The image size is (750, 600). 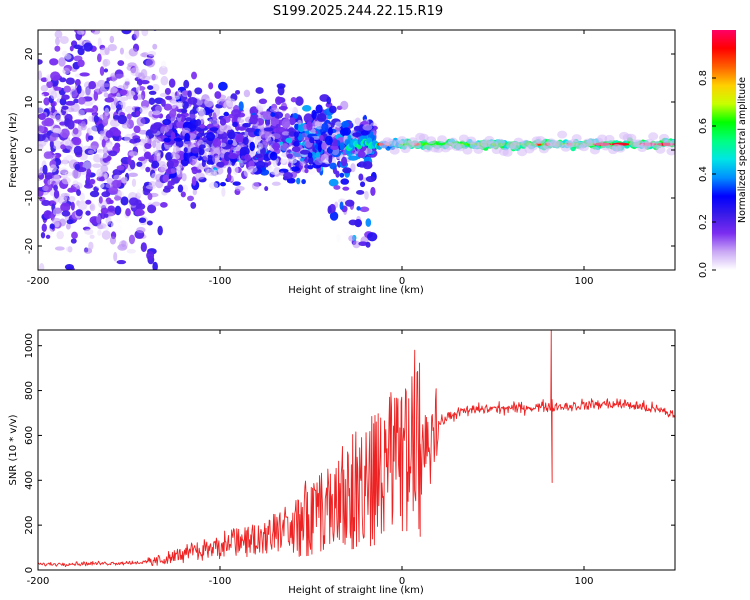 I want to click on snr-x-tick-label: 0, so click(x=402, y=581).